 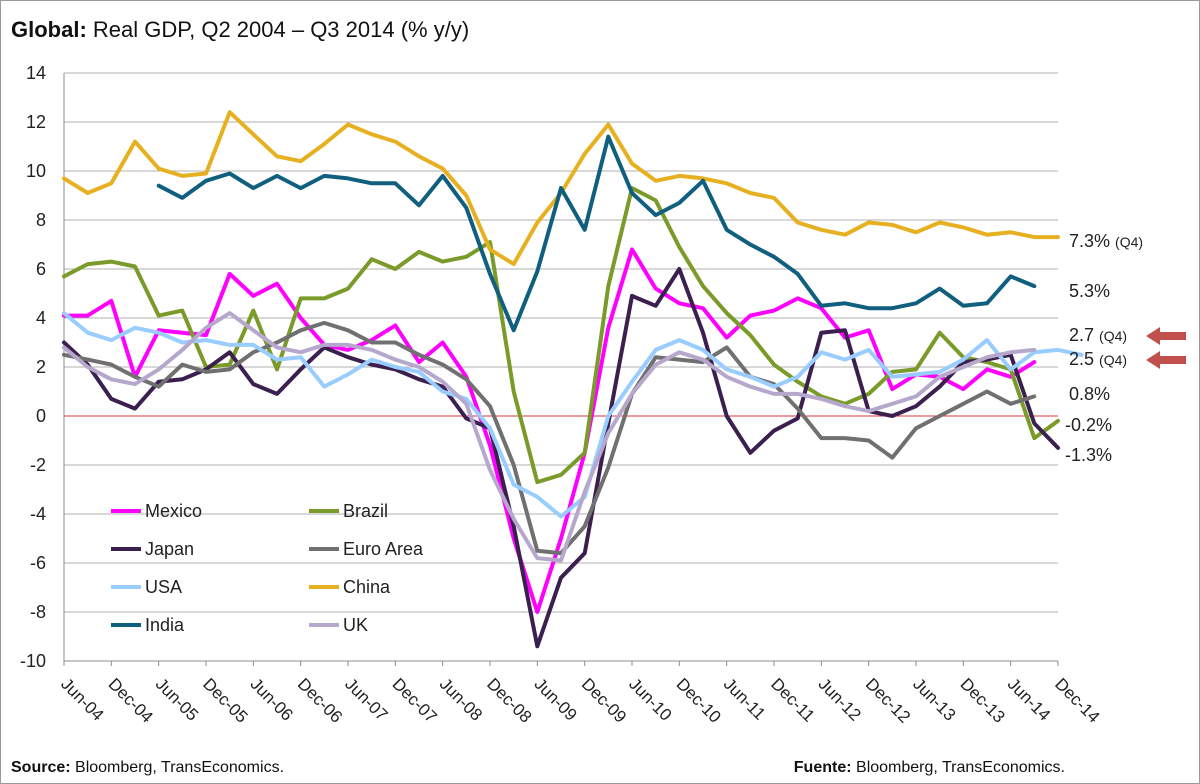 What do you see at coordinates (604, 700) in the screenshot?
I see `x-tick-label: Dec-09` at bounding box center [604, 700].